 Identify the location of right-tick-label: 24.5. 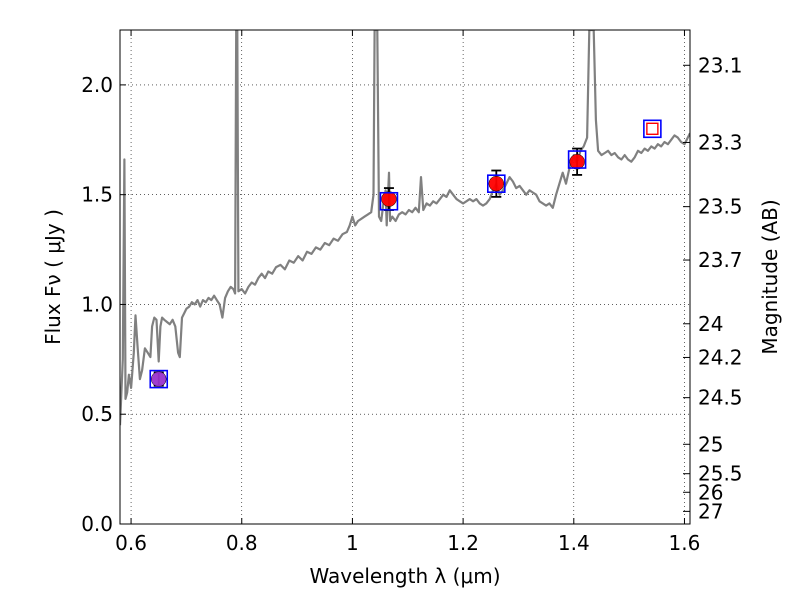
(720, 398).